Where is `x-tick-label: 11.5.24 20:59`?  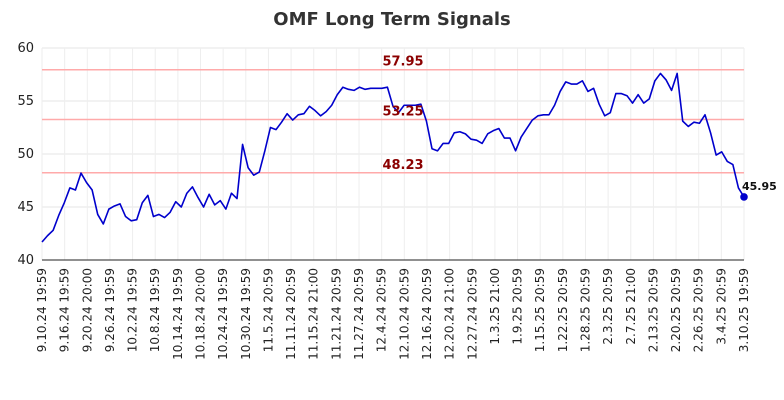
x-tick-label: 11.5.24 20:59 is located at coordinates (268, 310).